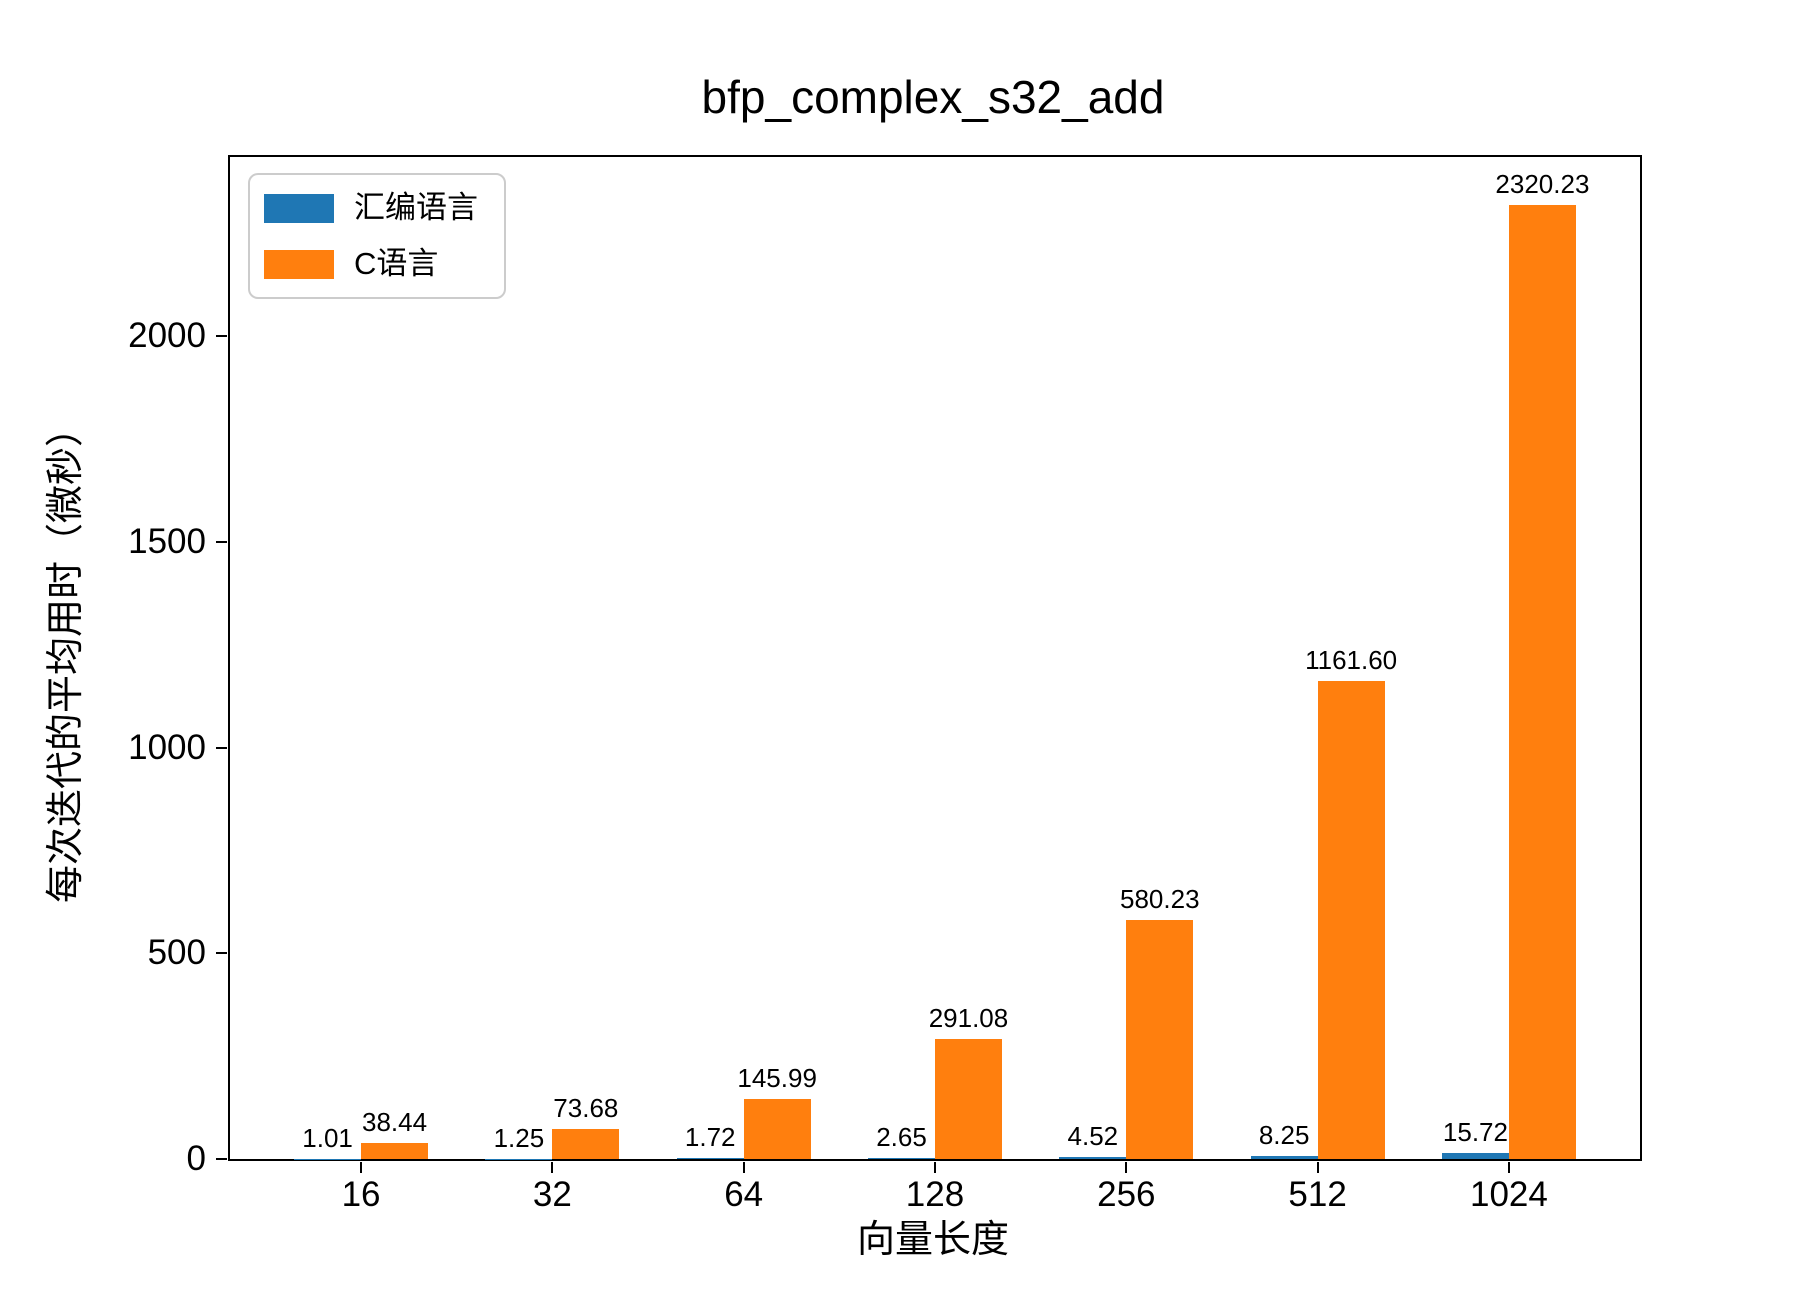  I want to click on y-tick-label: 0, so click(196, 1158).